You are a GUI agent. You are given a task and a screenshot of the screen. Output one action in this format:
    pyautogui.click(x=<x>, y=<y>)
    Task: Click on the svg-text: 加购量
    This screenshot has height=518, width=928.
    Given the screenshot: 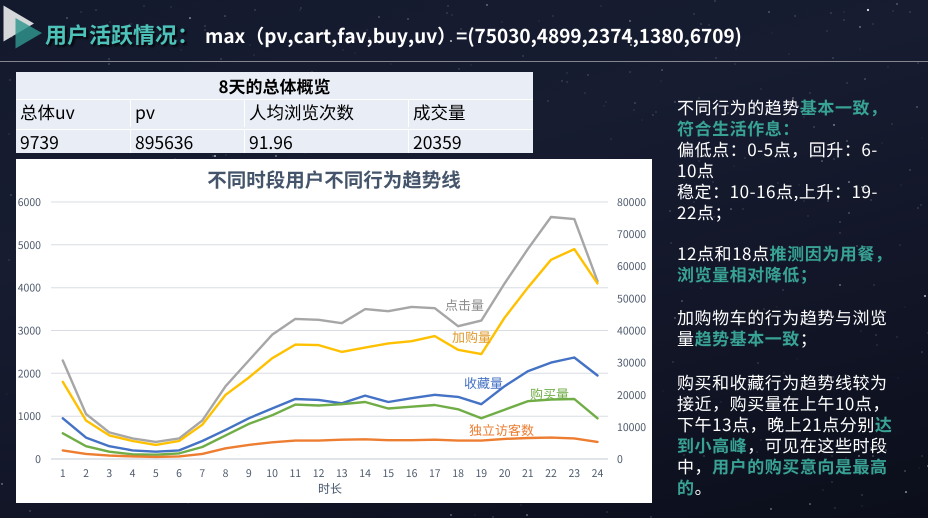 What is the action you would take?
    pyautogui.click(x=471, y=336)
    